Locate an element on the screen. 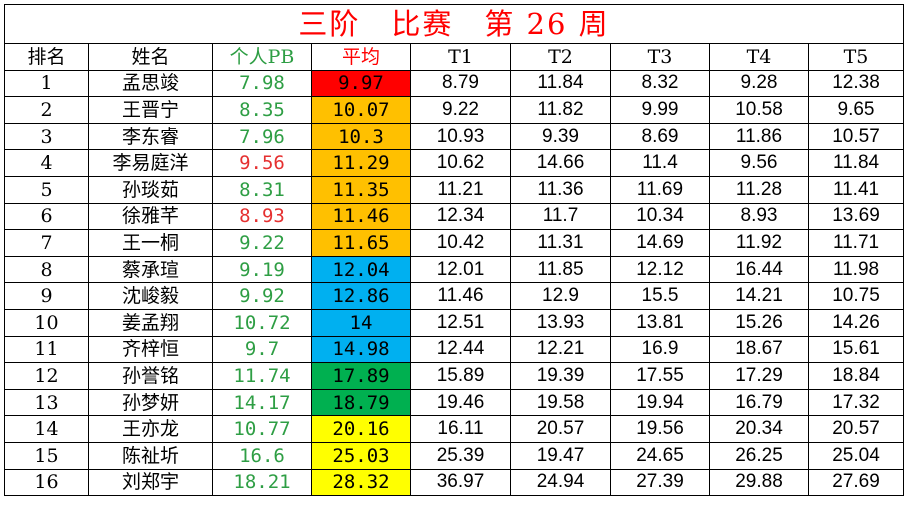 This screenshot has width=906, height=506. average-cell: 11.29 is located at coordinates (361, 163).